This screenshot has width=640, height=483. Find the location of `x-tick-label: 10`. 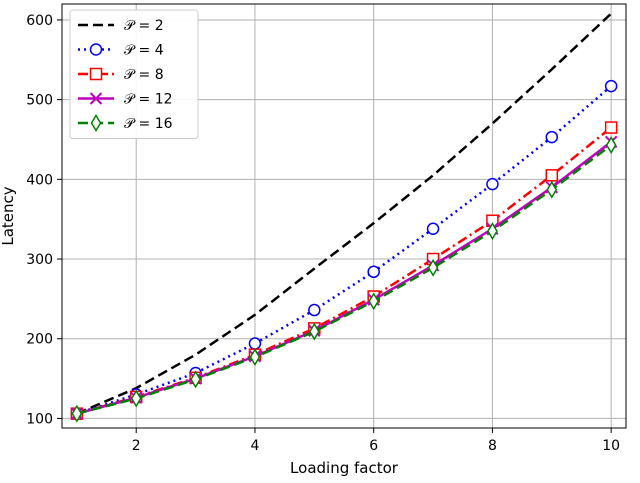

x-tick-label: 10 is located at coordinates (611, 446).